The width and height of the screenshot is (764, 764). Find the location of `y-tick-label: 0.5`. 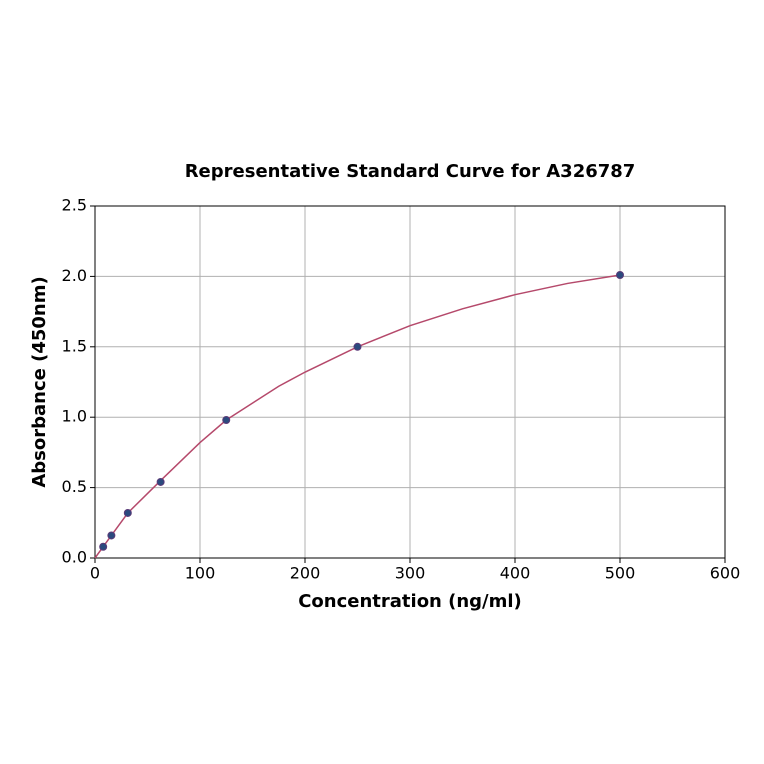

y-tick-label: 0.5 is located at coordinates (74, 486).